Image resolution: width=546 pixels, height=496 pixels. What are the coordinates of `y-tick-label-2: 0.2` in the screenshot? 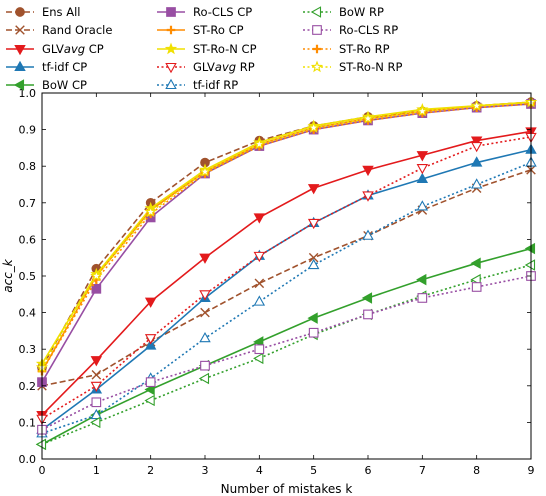 It's located at (28, 386).